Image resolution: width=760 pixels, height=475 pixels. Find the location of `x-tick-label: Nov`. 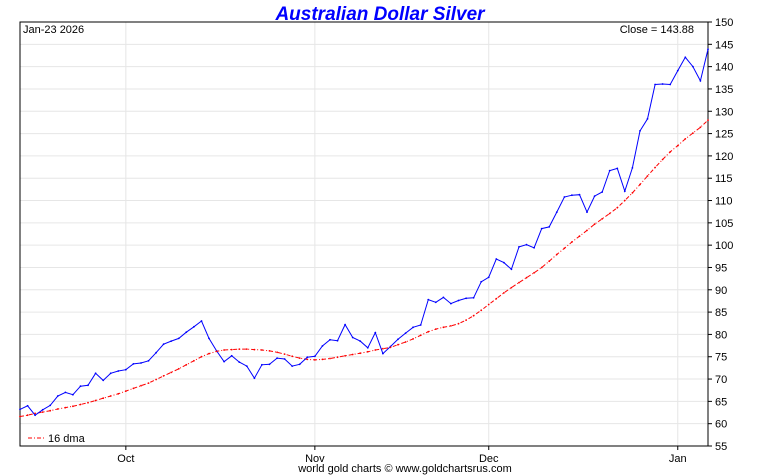

x-tick-label: Nov is located at coordinates (315, 459).